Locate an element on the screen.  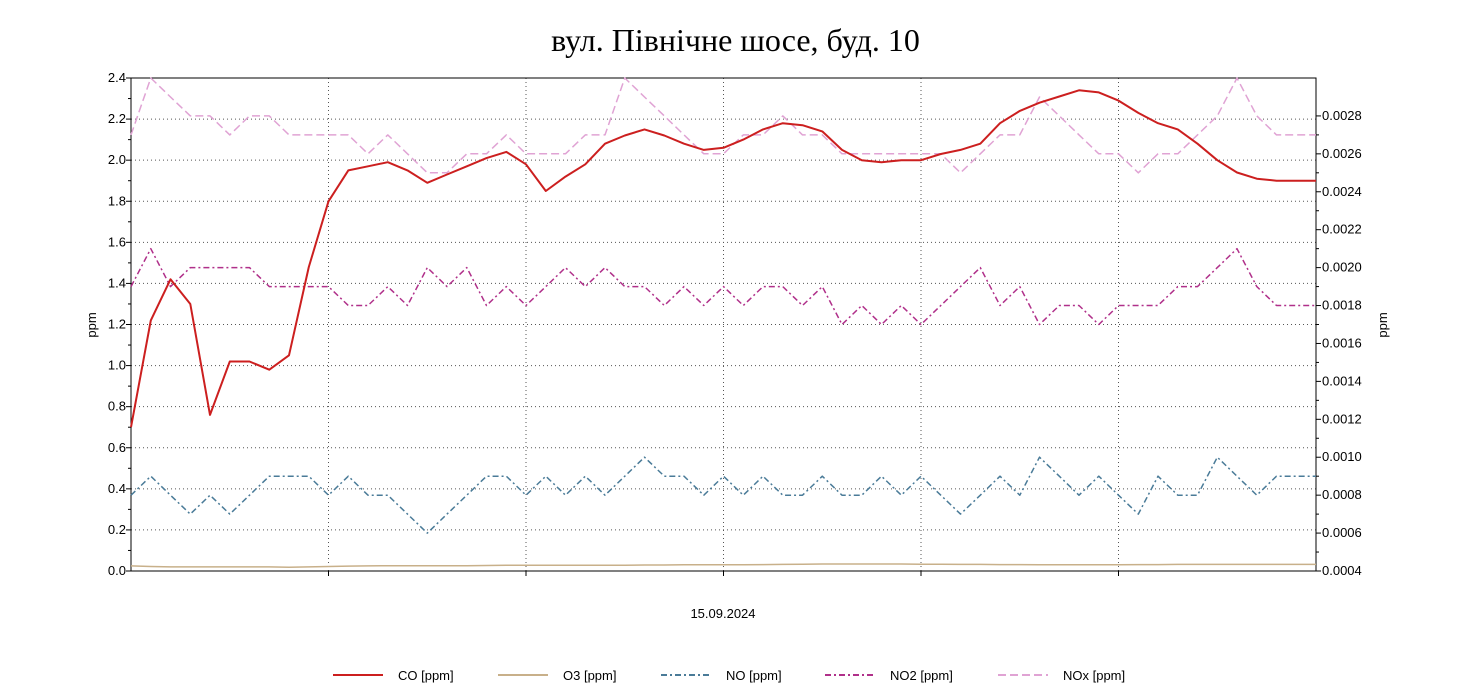
y-tick-label-right: 0.0018 is located at coordinates (1342, 305).